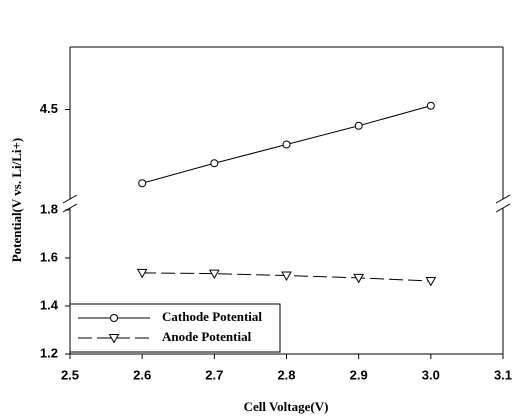 The height and width of the screenshot is (420, 529). I want to click on legend-label: Anode Potential, so click(207, 336).